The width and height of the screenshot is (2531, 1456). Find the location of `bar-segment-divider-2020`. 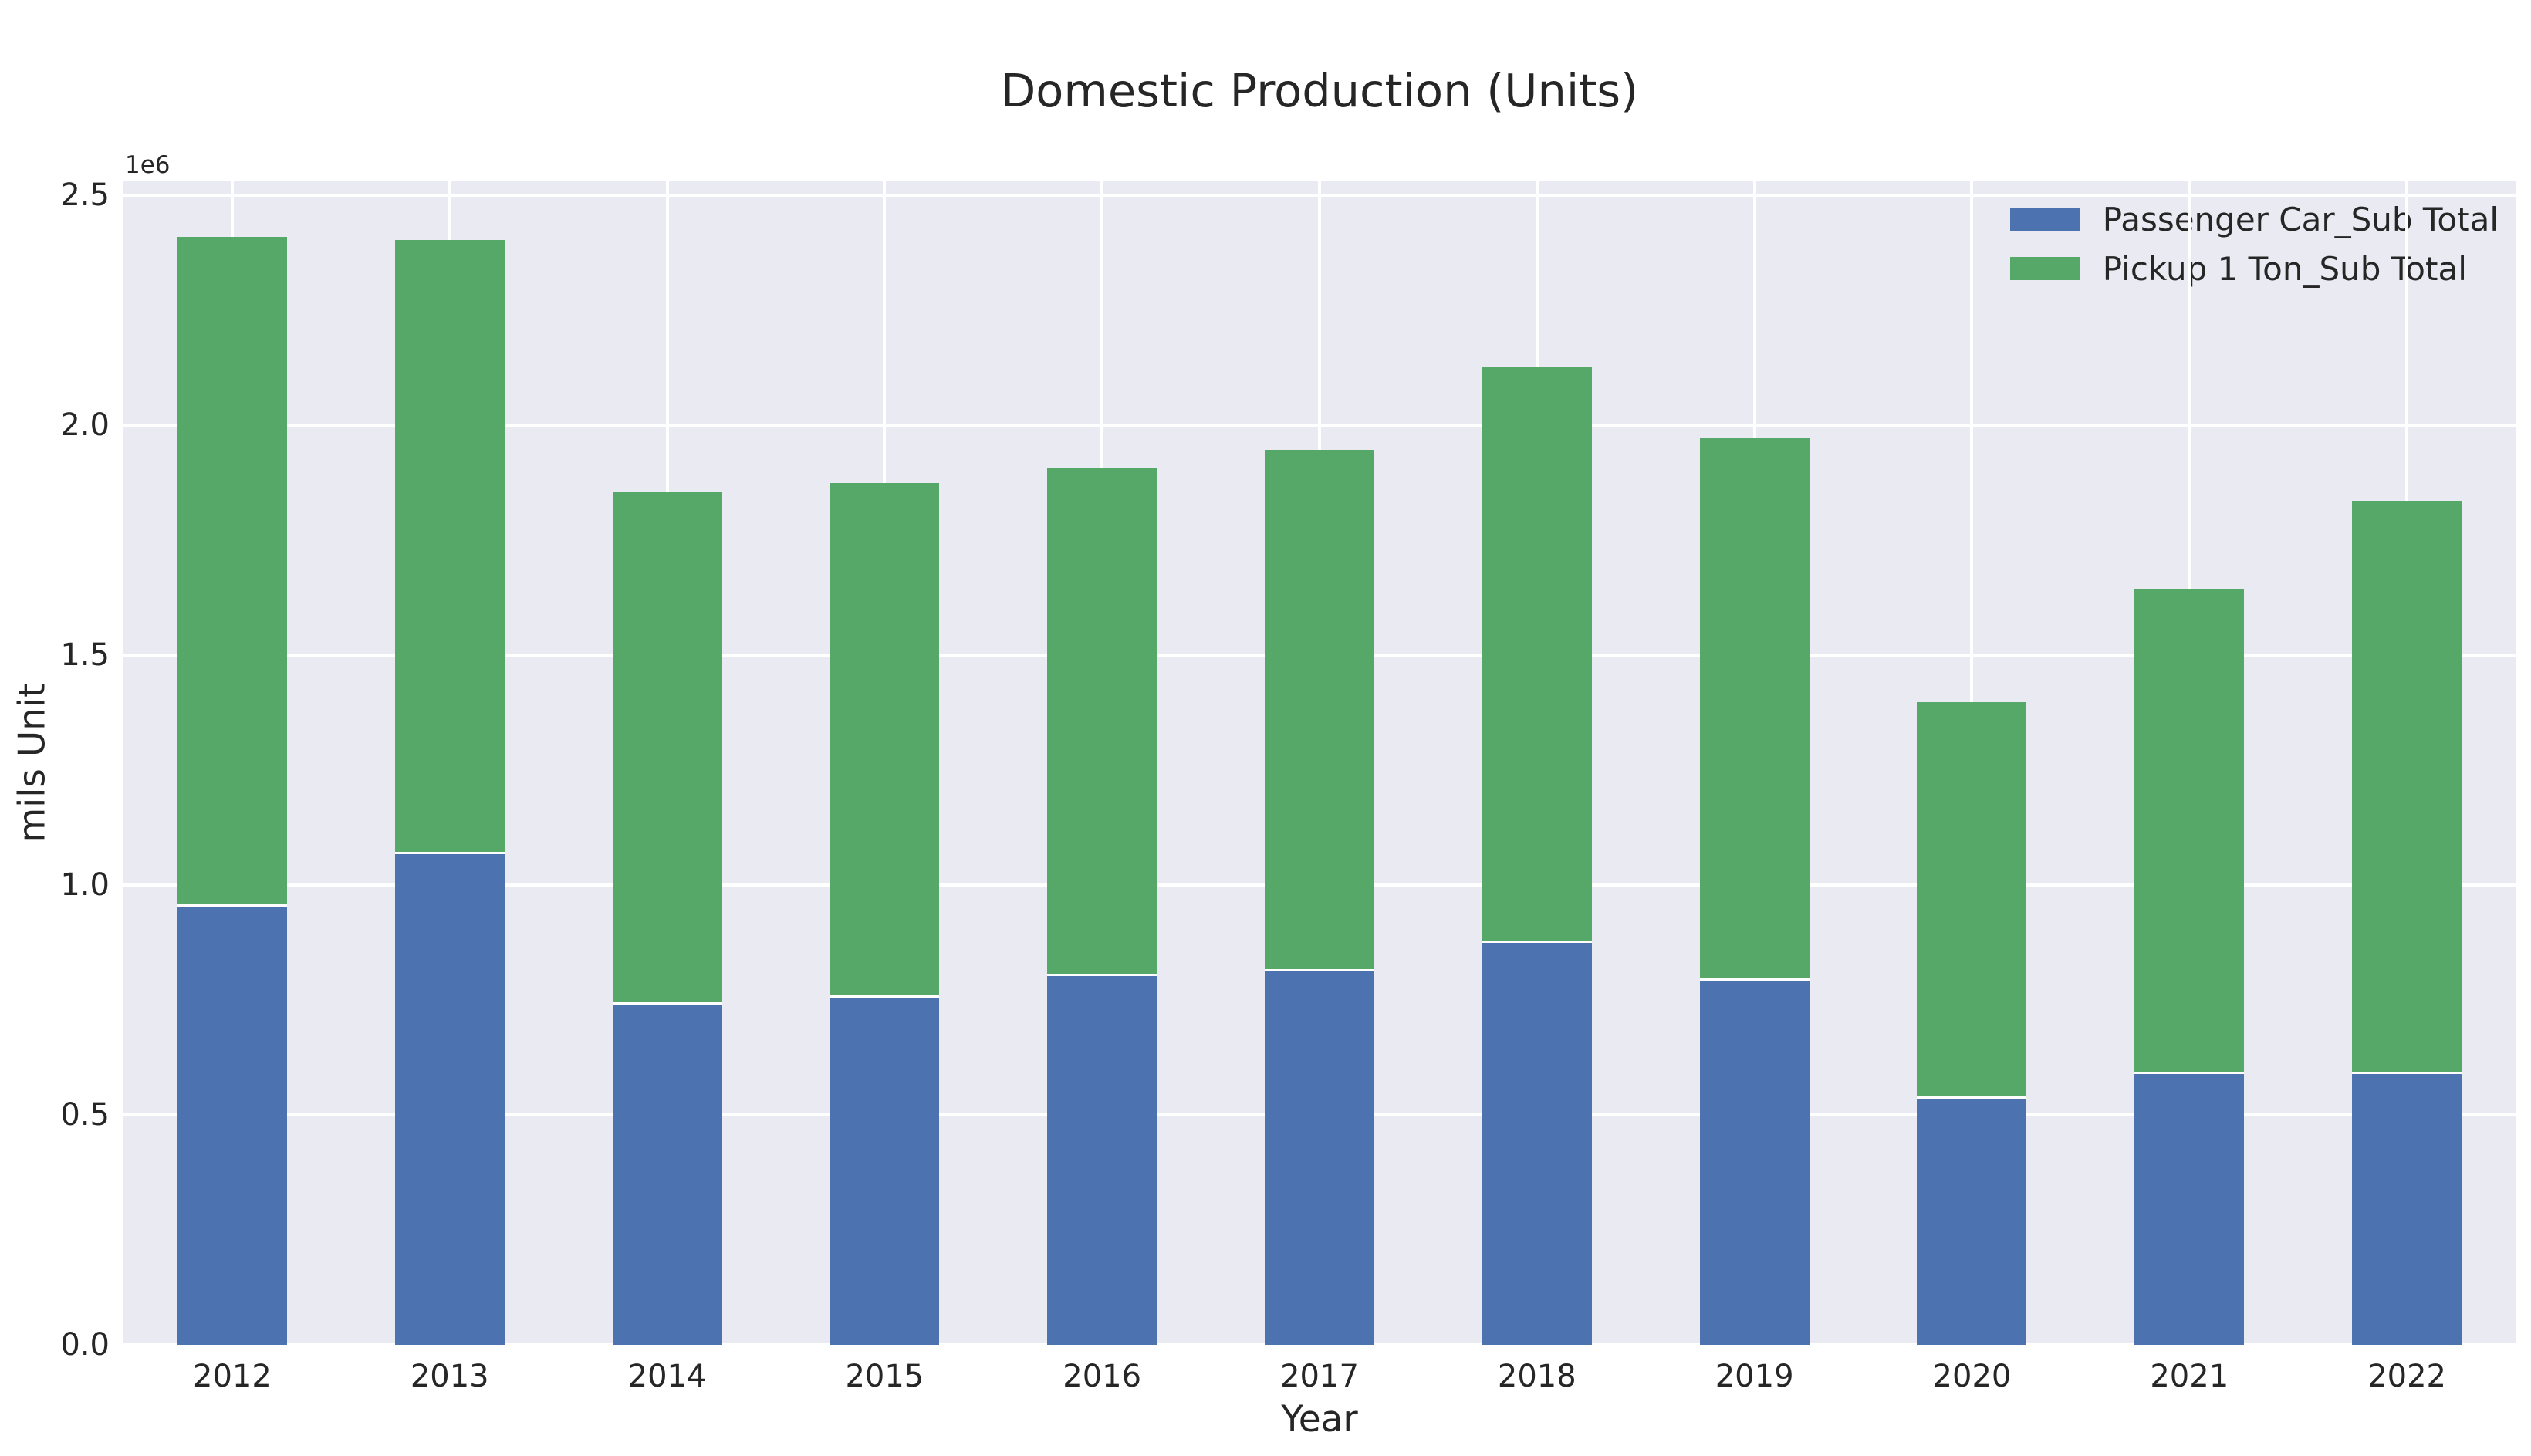

bar-segment-divider-2020 is located at coordinates (1972, 1098).